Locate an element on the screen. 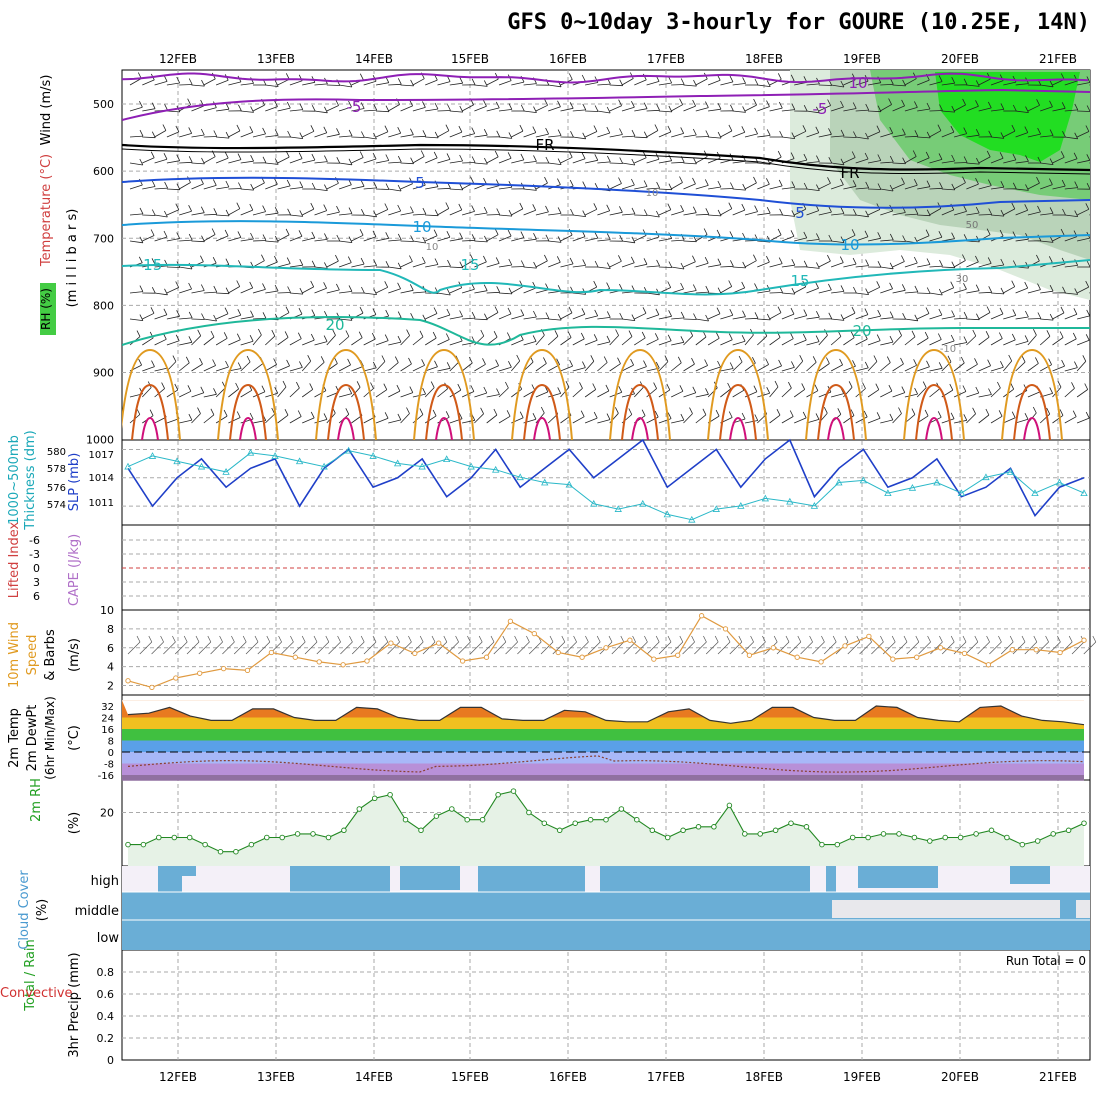  slp-tick: 1017 is located at coordinates (101, 455).